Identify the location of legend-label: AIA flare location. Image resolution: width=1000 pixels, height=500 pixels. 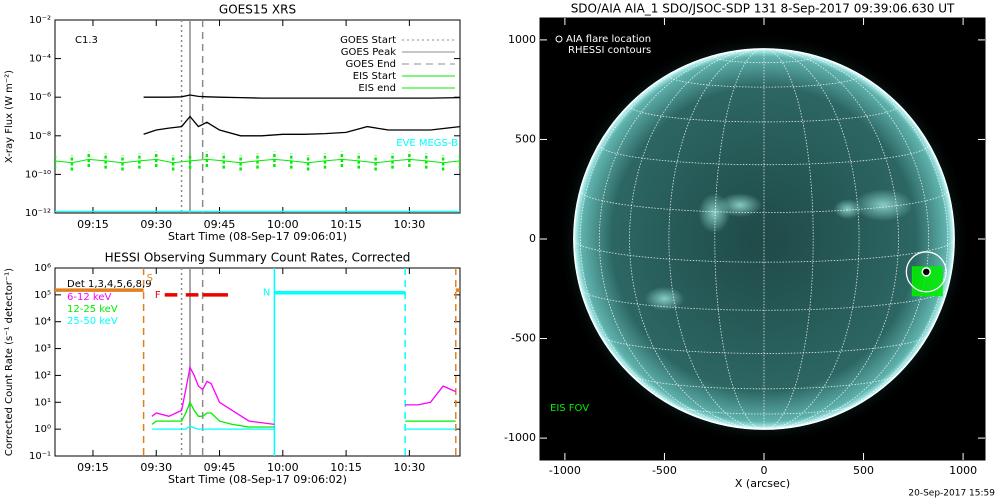
(608, 39).